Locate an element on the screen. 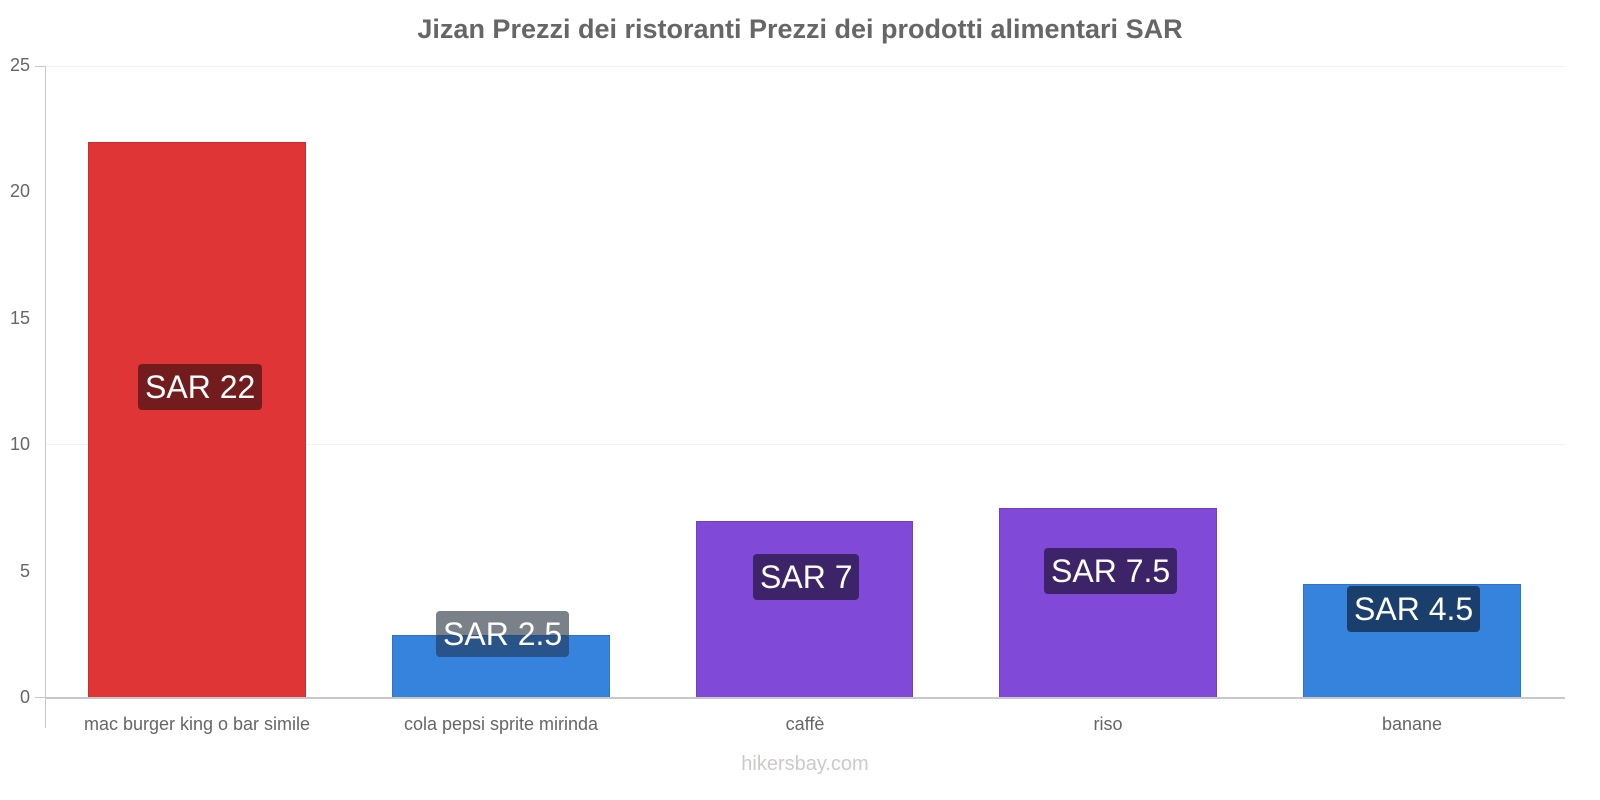 The image size is (1600, 800). x-axis is located at coordinates (805, 698).